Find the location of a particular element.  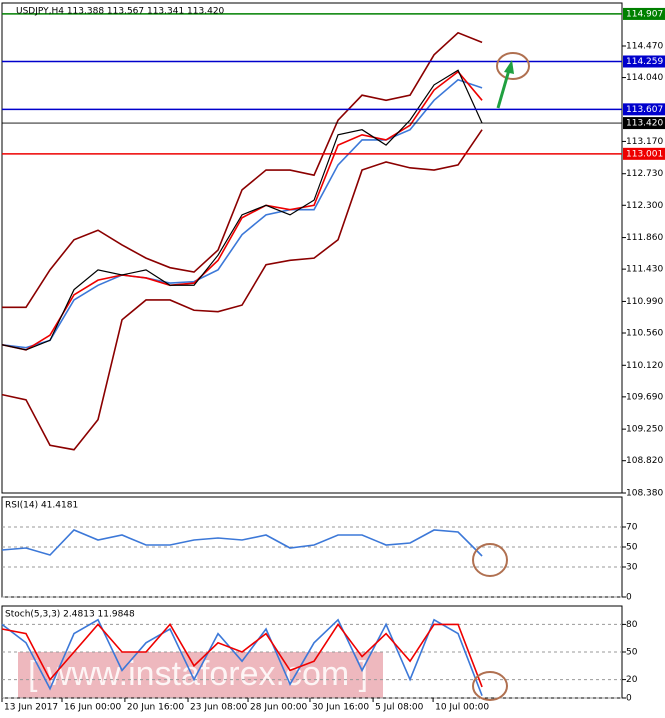

y-tick-label: 113.170 is located at coordinates (644, 142).